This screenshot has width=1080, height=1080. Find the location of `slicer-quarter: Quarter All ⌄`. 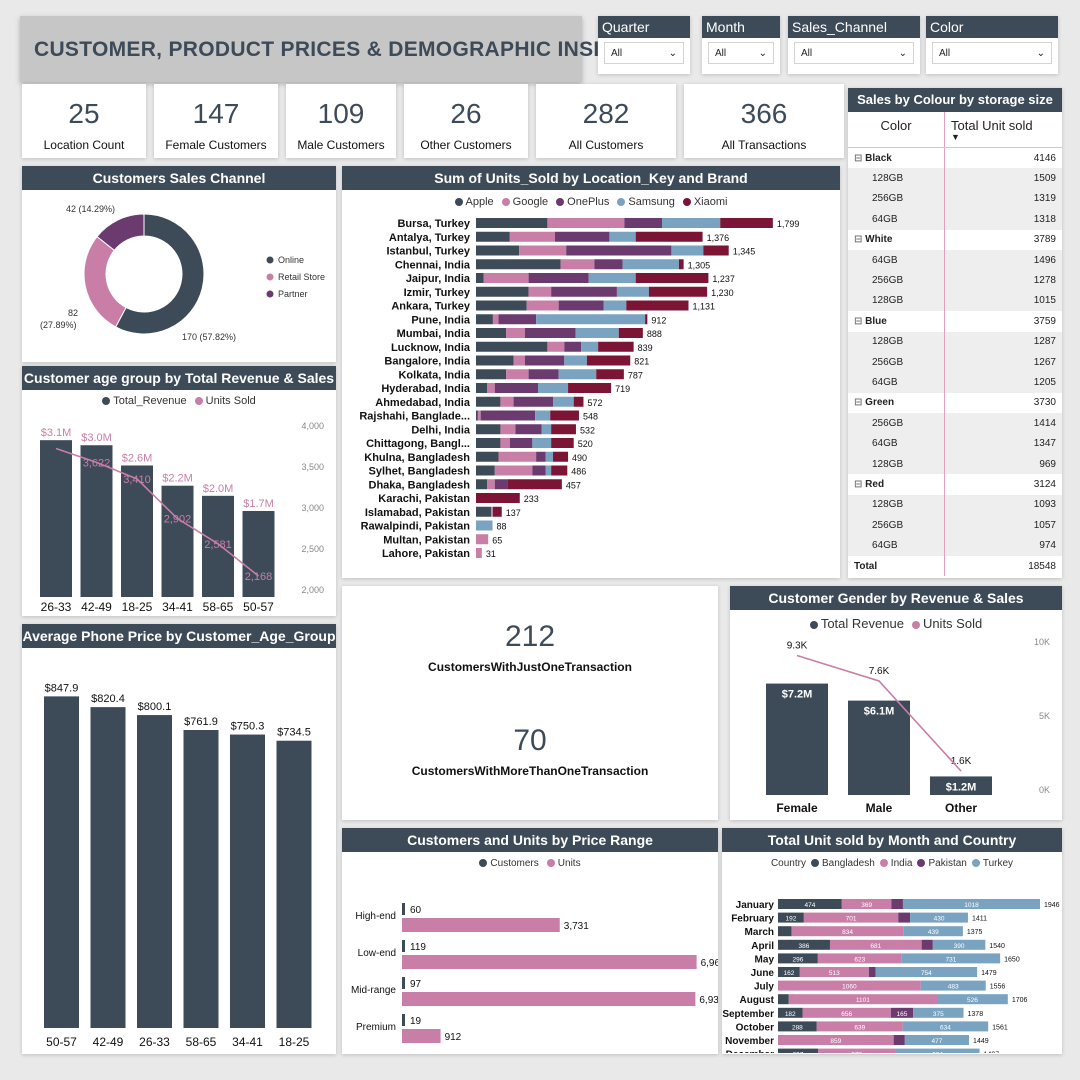

slicer-quarter: Quarter All ⌄ is located at coordinates (644, 45).